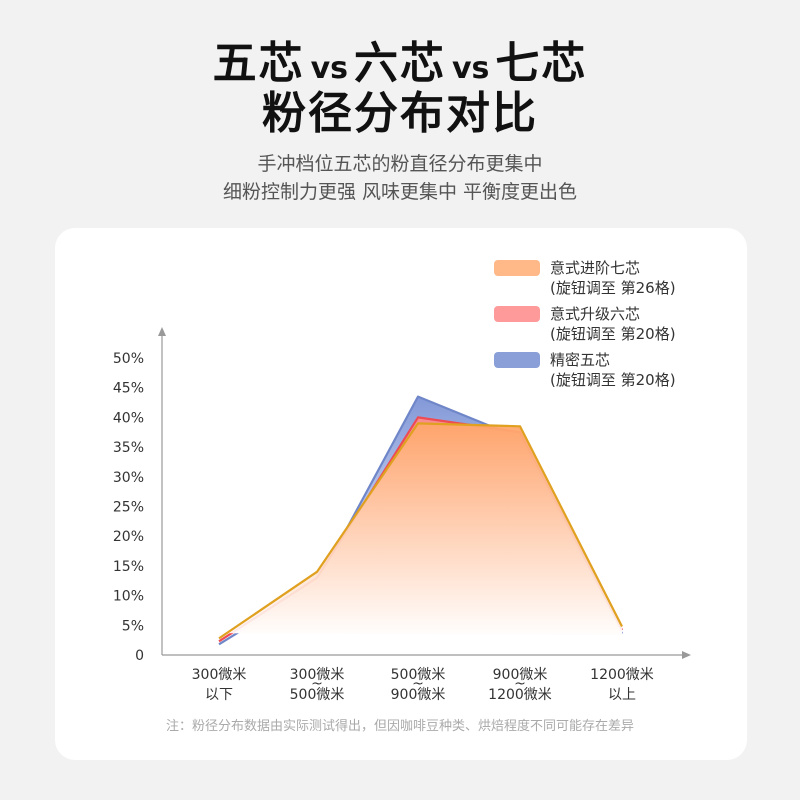 This screenshot has height=800, width=800. Describe the element at coordinates (580, 360) in the screenshot. I see `legend-label: 精密五芯` at that location.